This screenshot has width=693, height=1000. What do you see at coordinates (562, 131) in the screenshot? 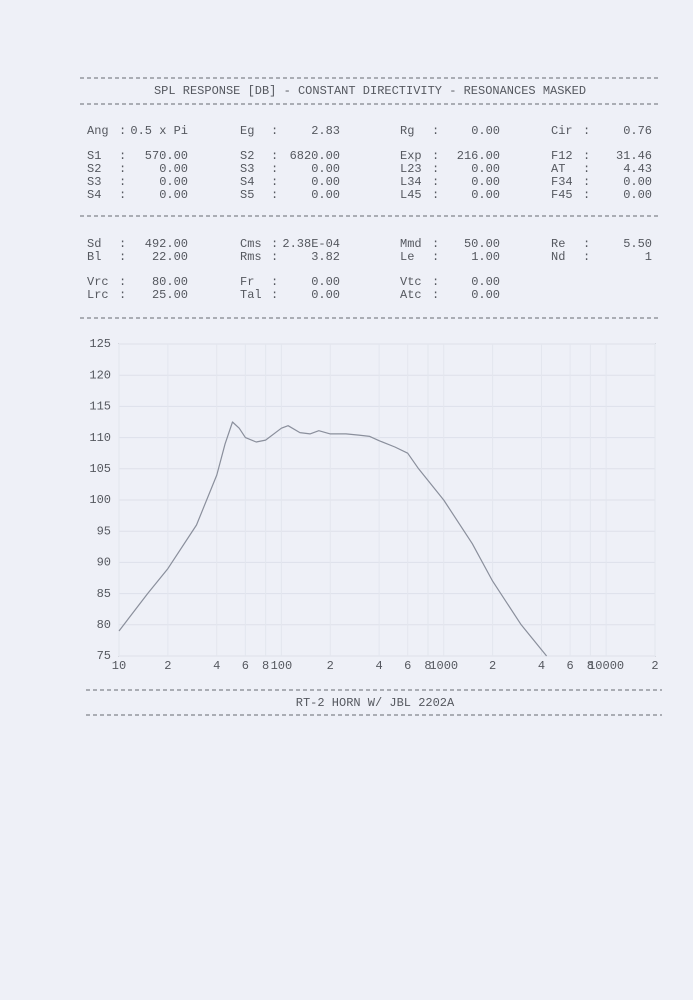
I see `param-label: Cir` at bounding box center [562, 131].